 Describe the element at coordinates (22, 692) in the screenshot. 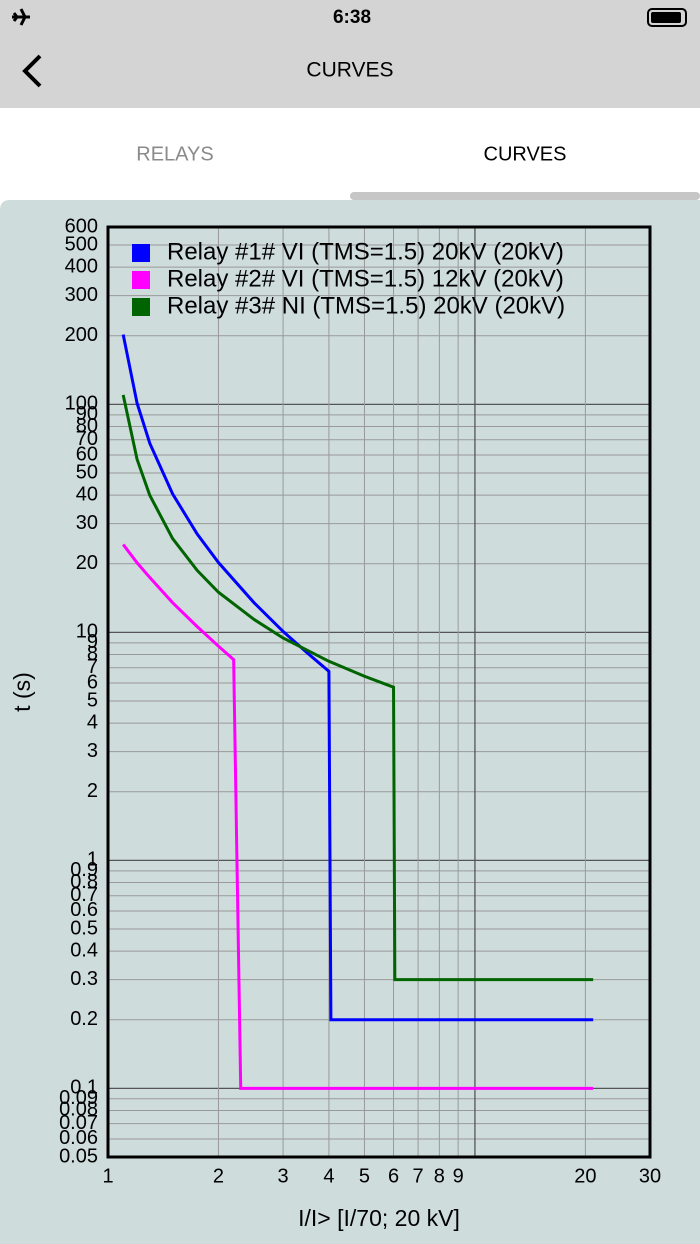

I see `y-axis-label: t (s)` at that location.